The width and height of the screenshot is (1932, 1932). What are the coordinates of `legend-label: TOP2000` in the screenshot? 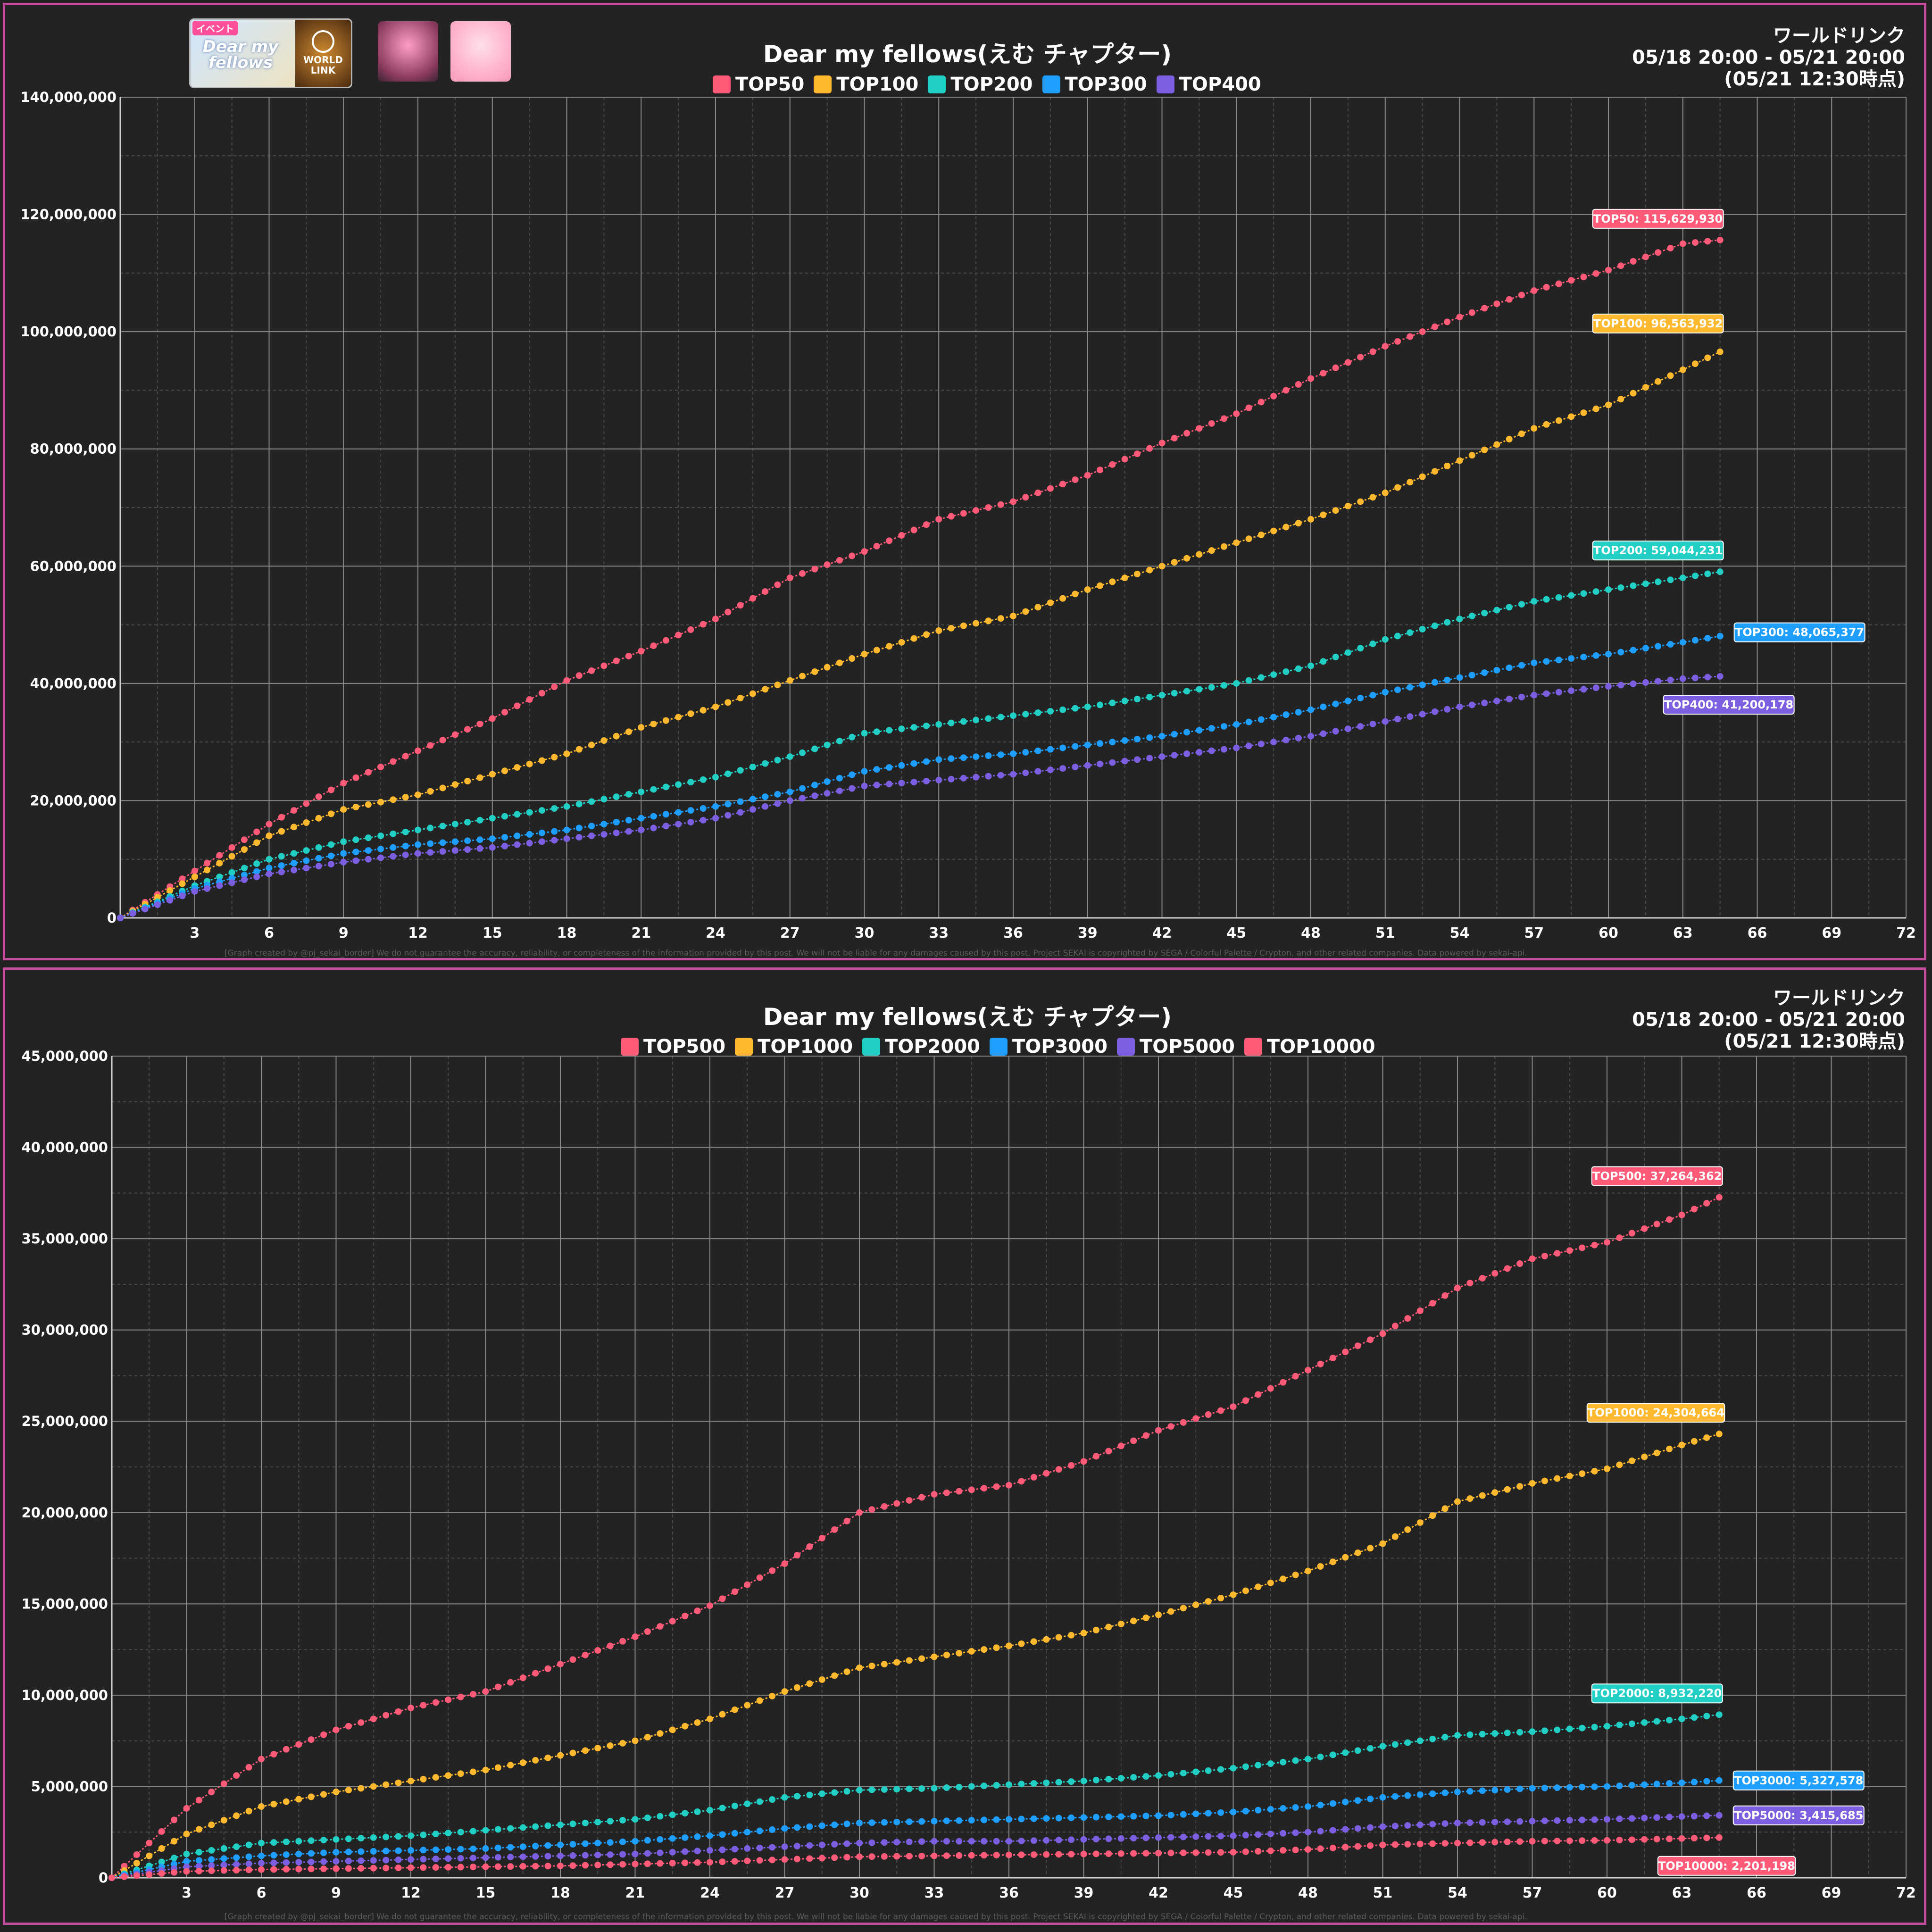 It's located at (932, 1047).